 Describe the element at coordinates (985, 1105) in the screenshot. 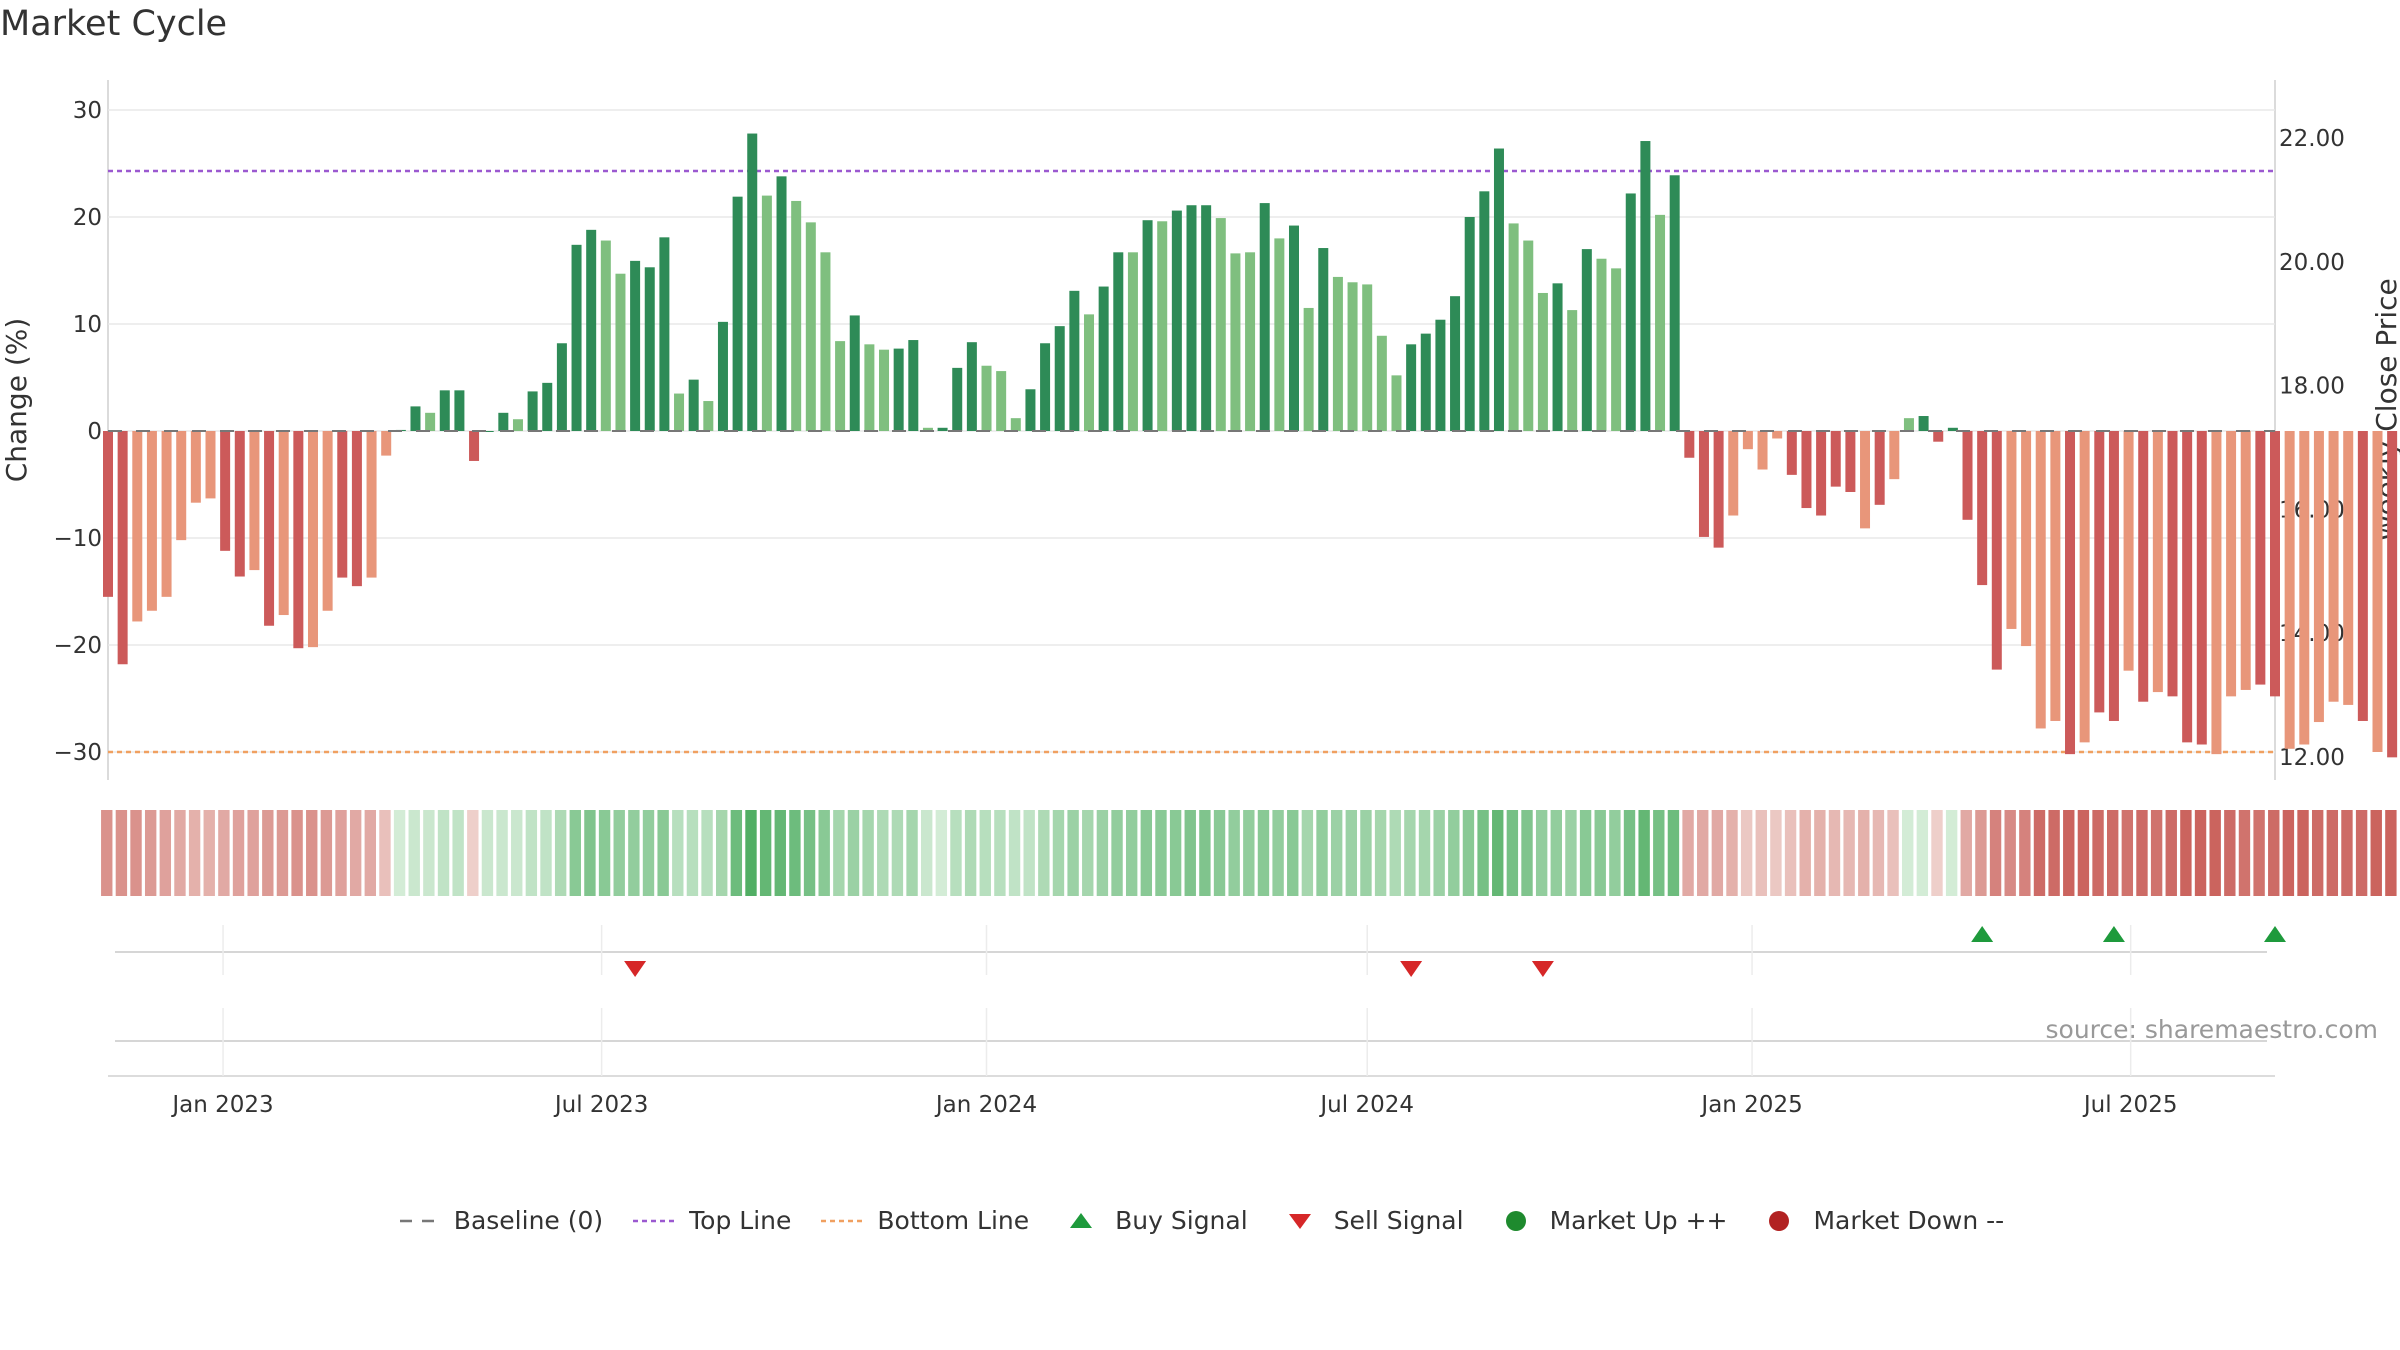

I see `x-tick-label: Jan 2024` at that location.